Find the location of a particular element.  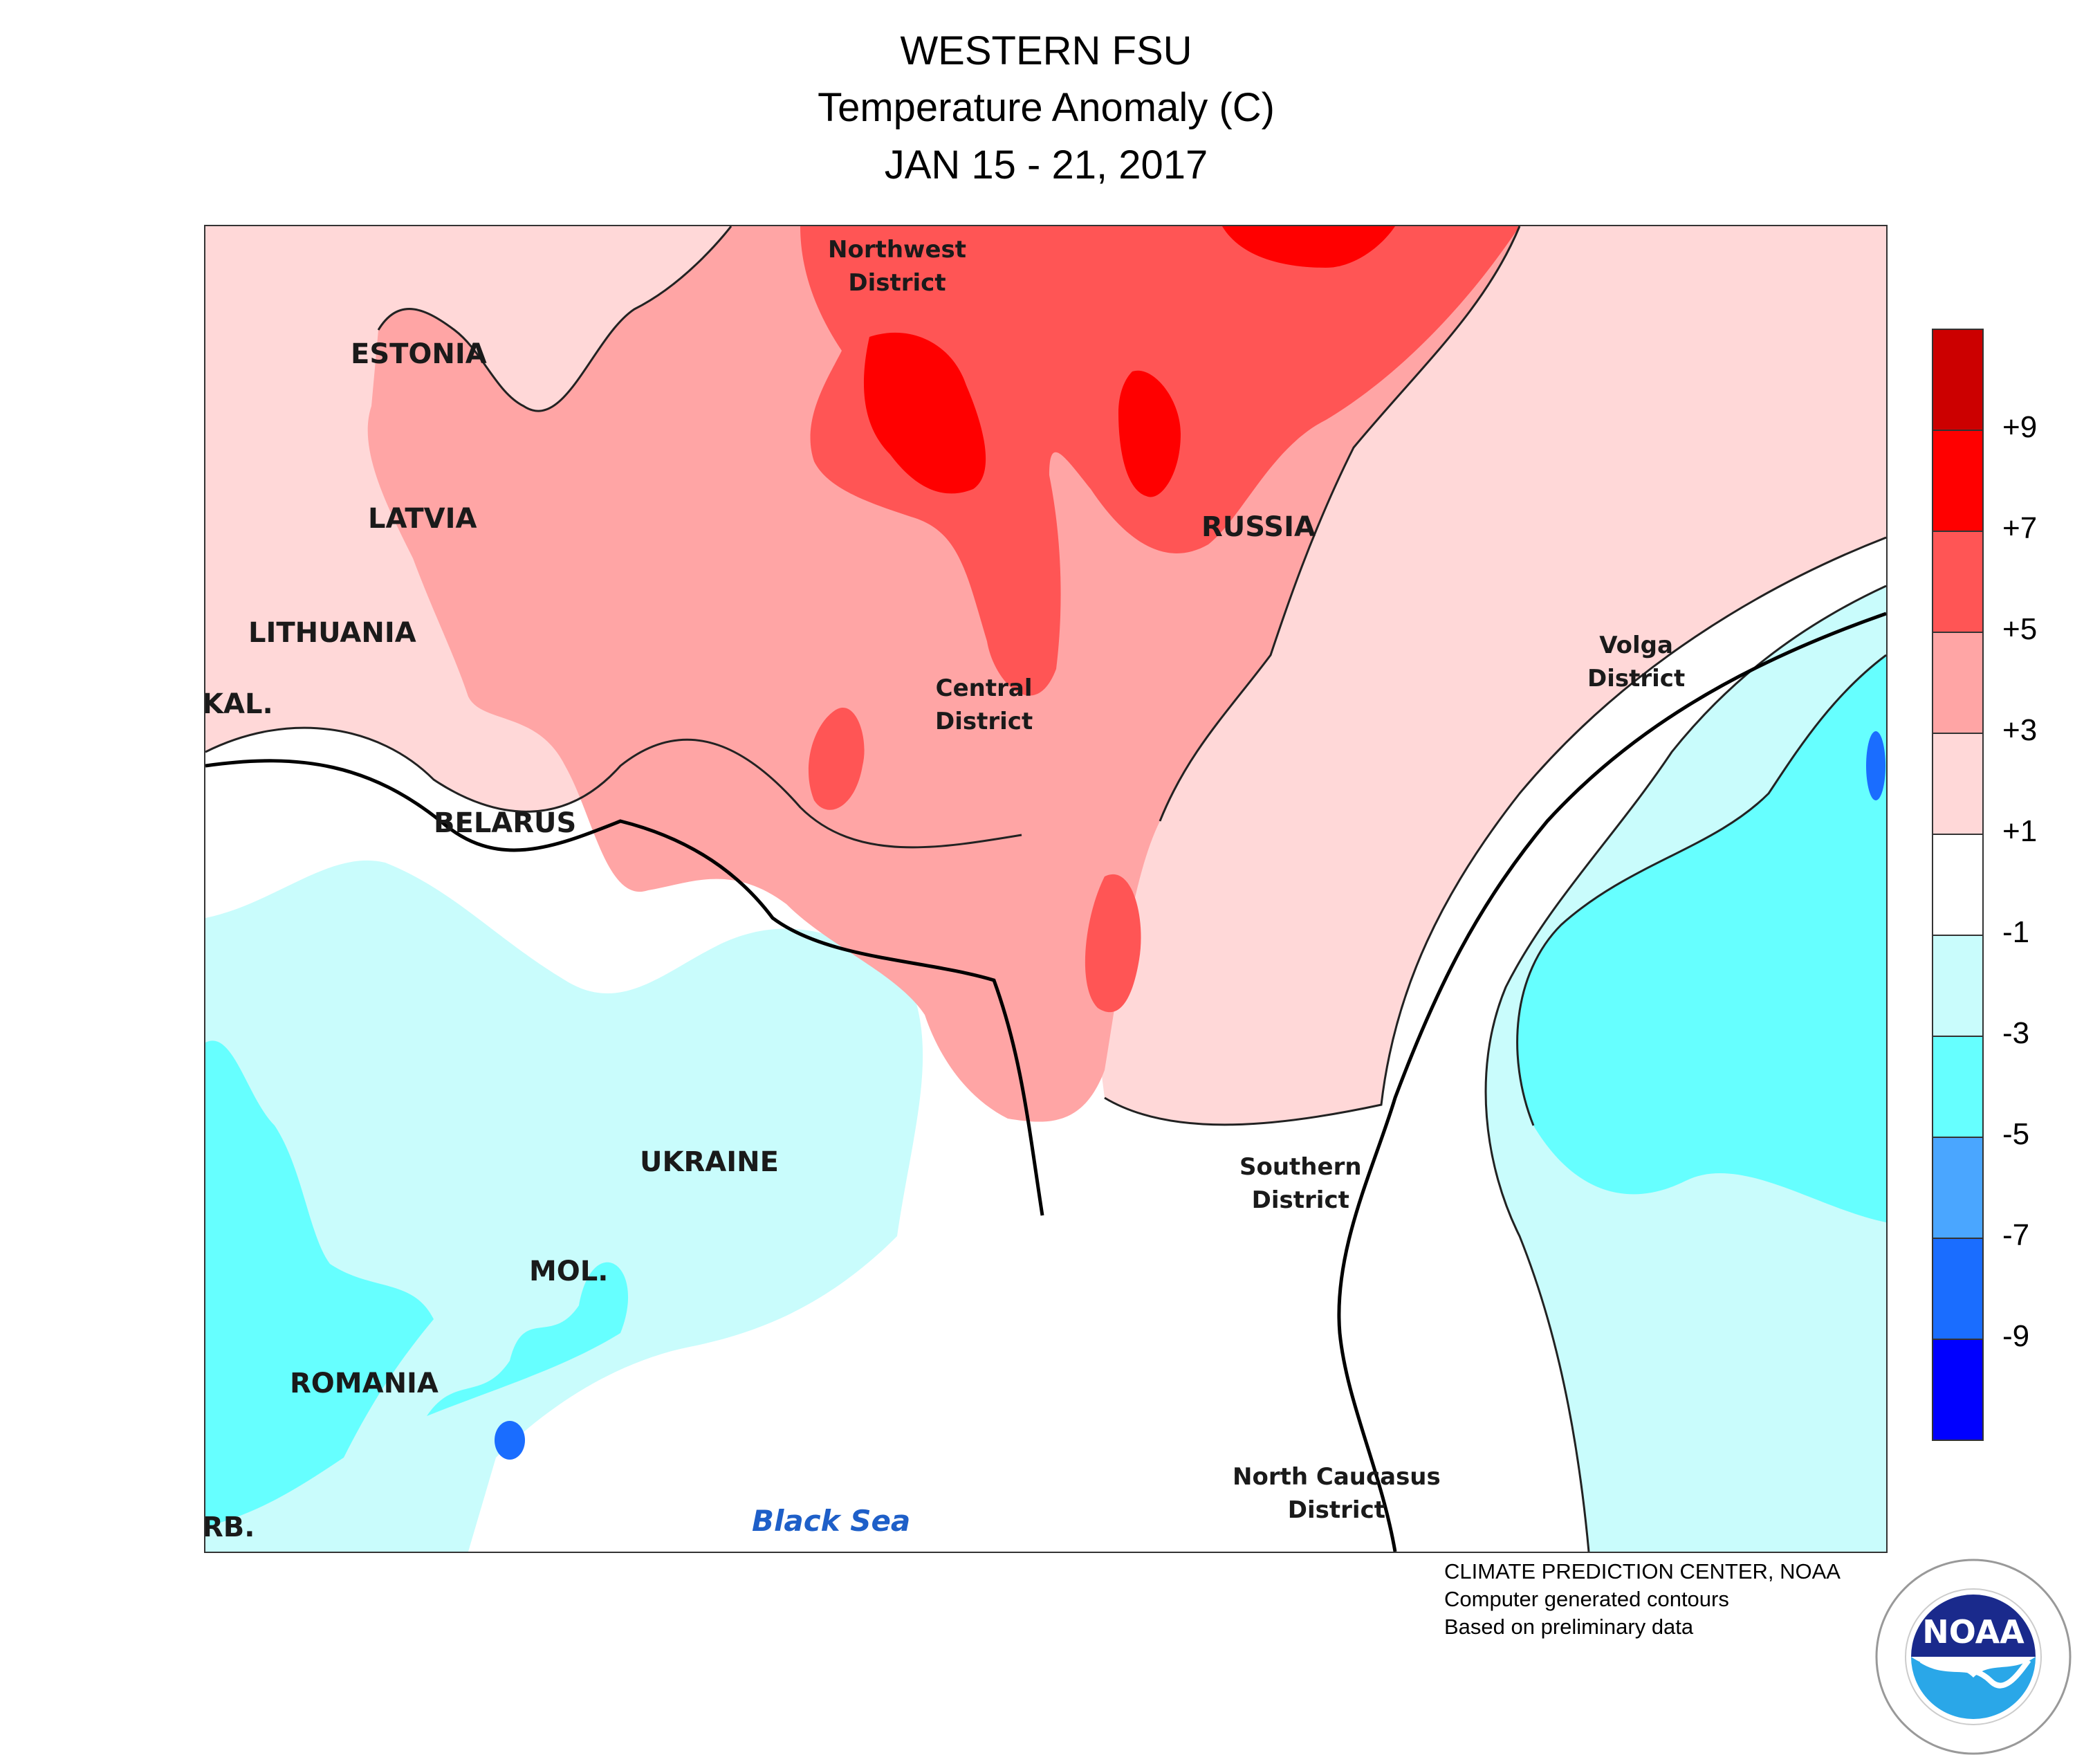

credit-line-3: Based on preliminary data is located at coordinates (1569, 1627).